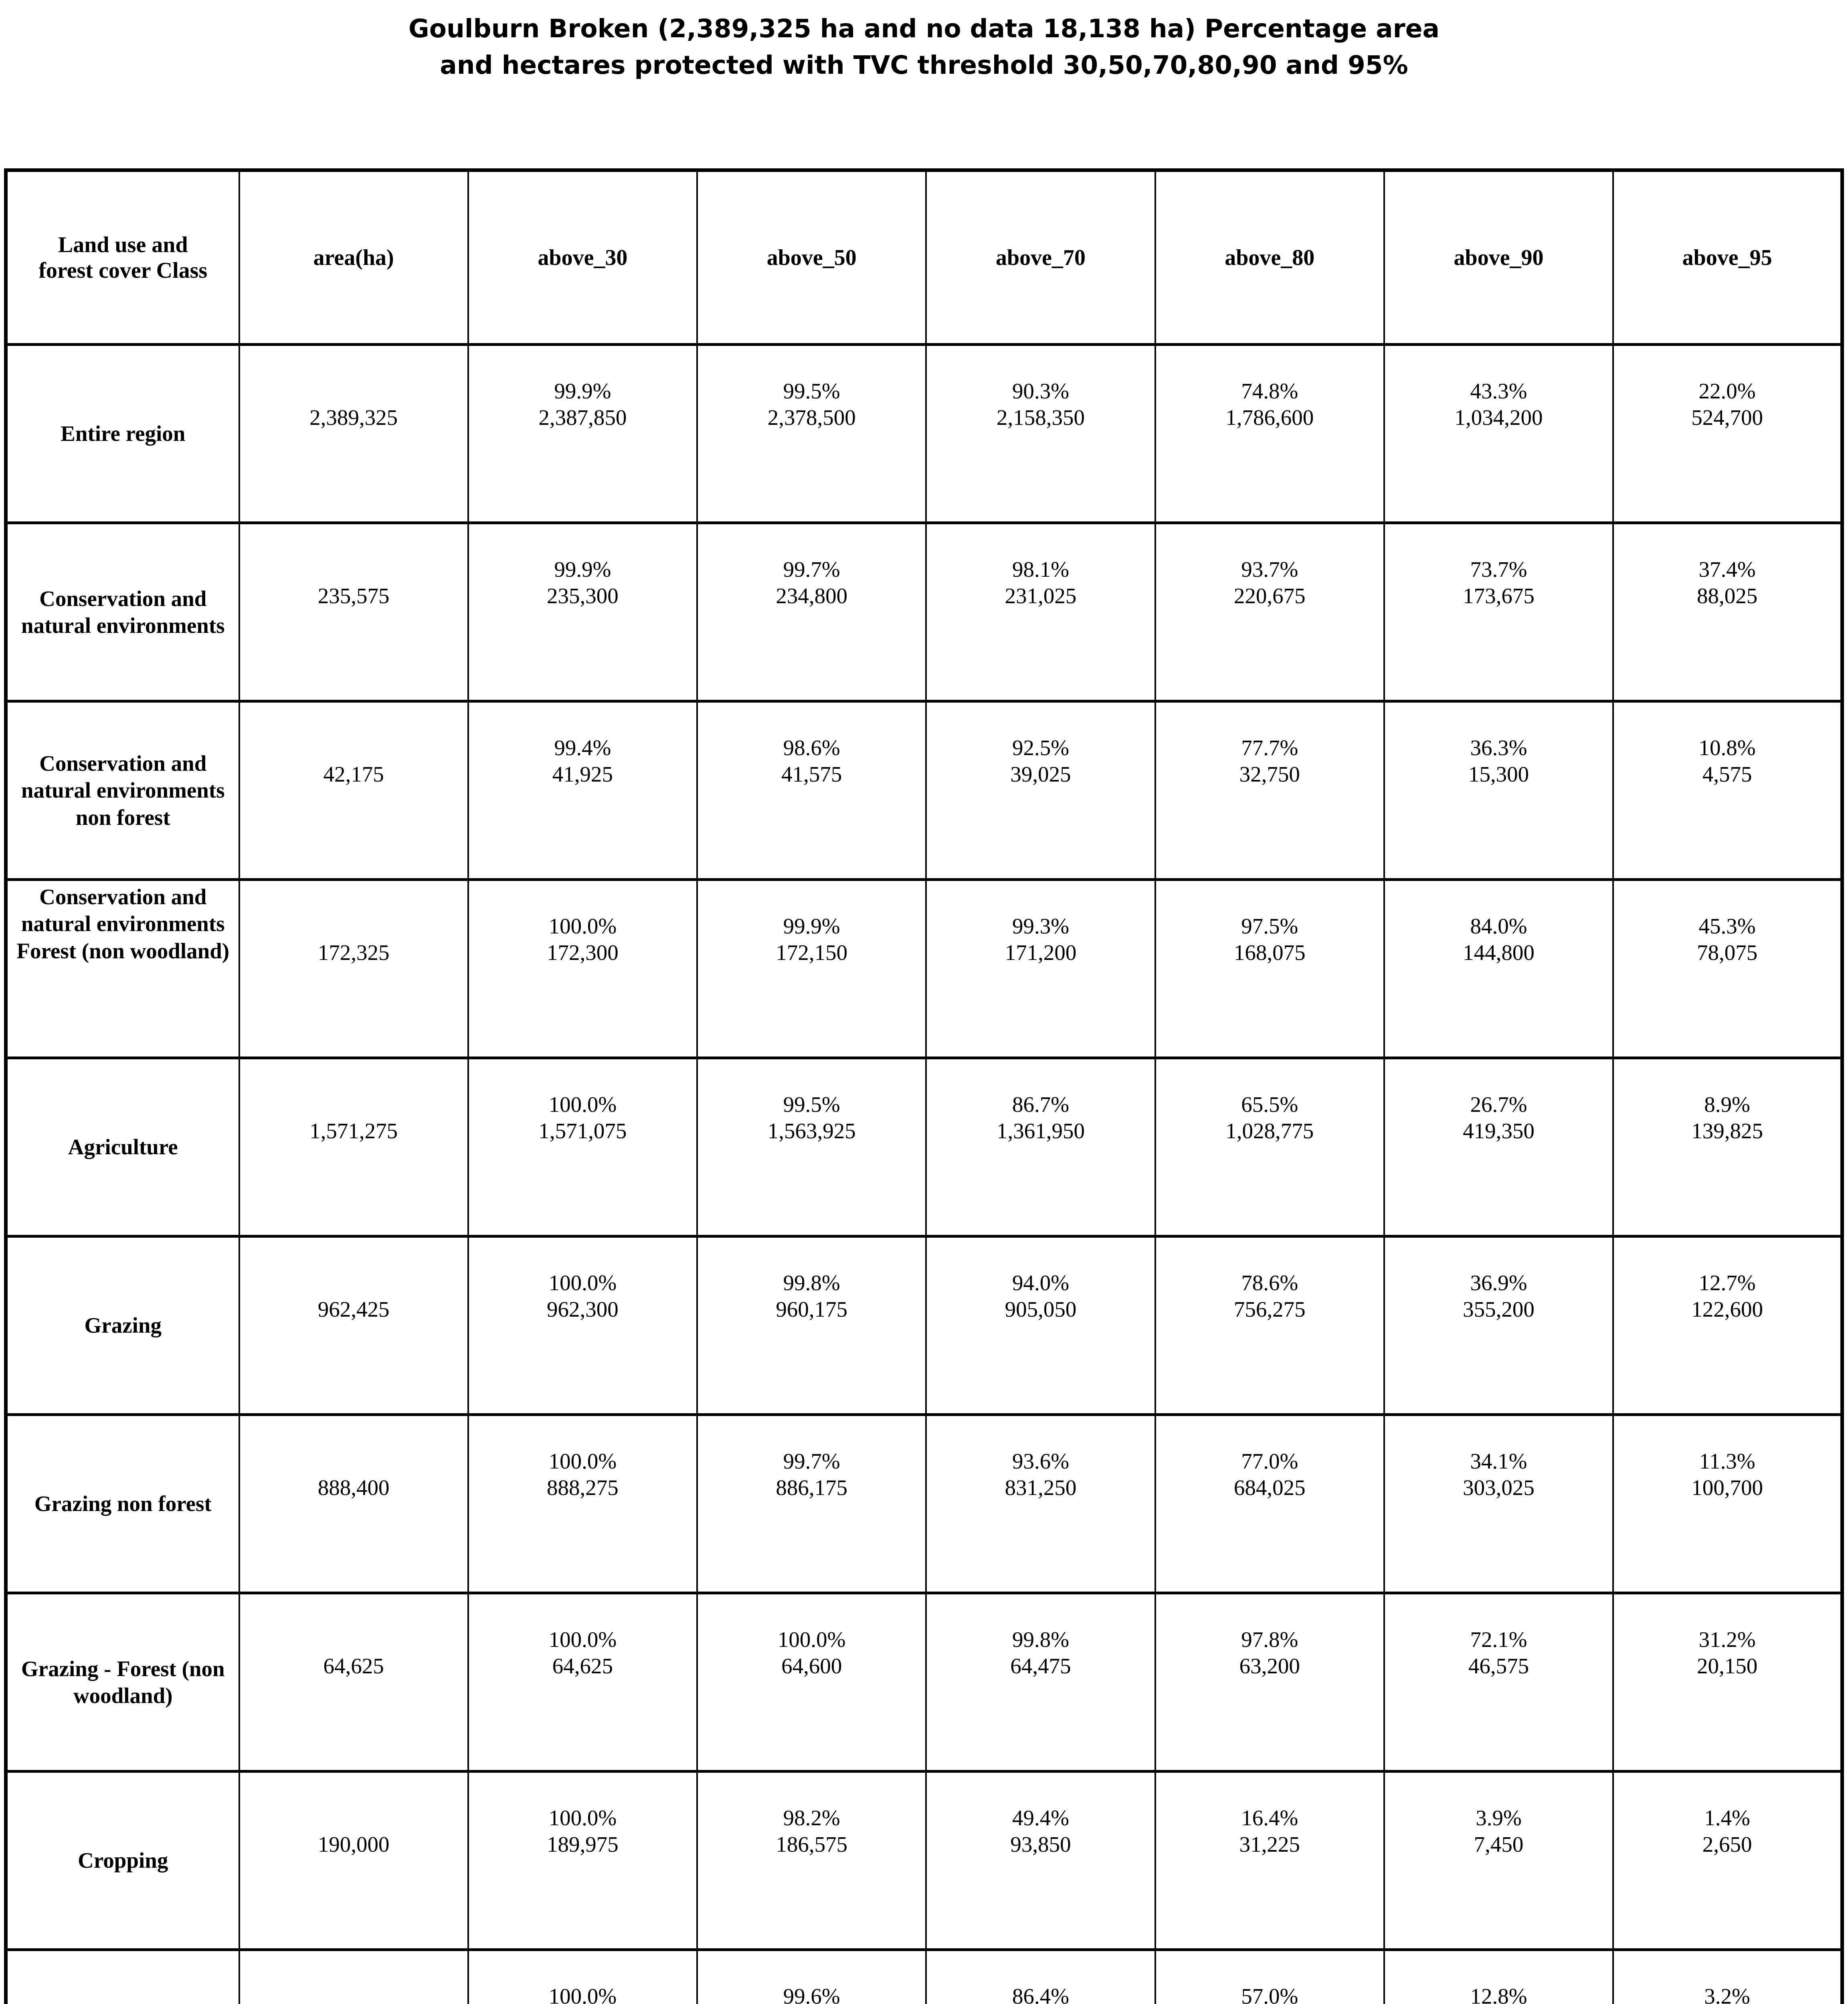  Describe the element at coordinates (811, 1325) in the screenshot. I see `value-cell: 99.8% 960,175` at that location.